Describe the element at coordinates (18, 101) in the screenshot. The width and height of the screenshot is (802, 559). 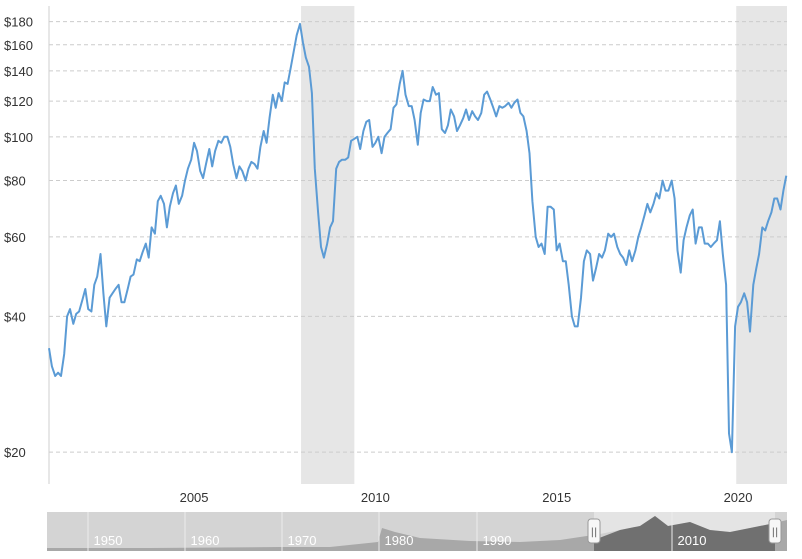
I see `y-tick-label: $120` at that location.